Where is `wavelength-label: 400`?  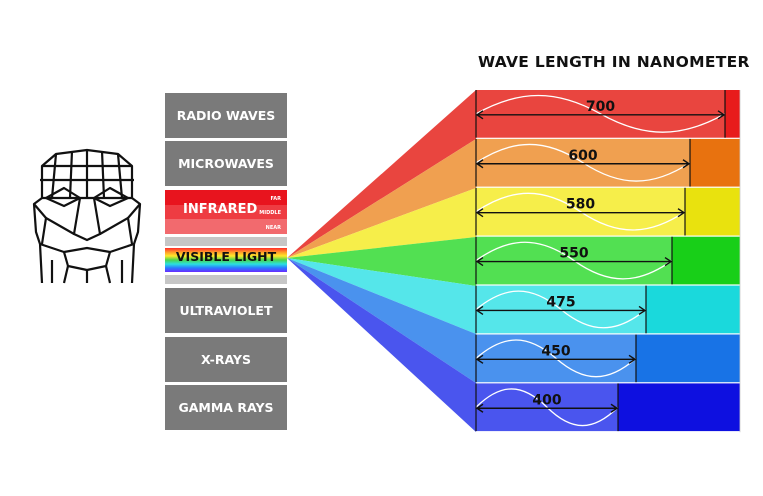 wavelength-label: 400 is located at coordinates (546, 400).